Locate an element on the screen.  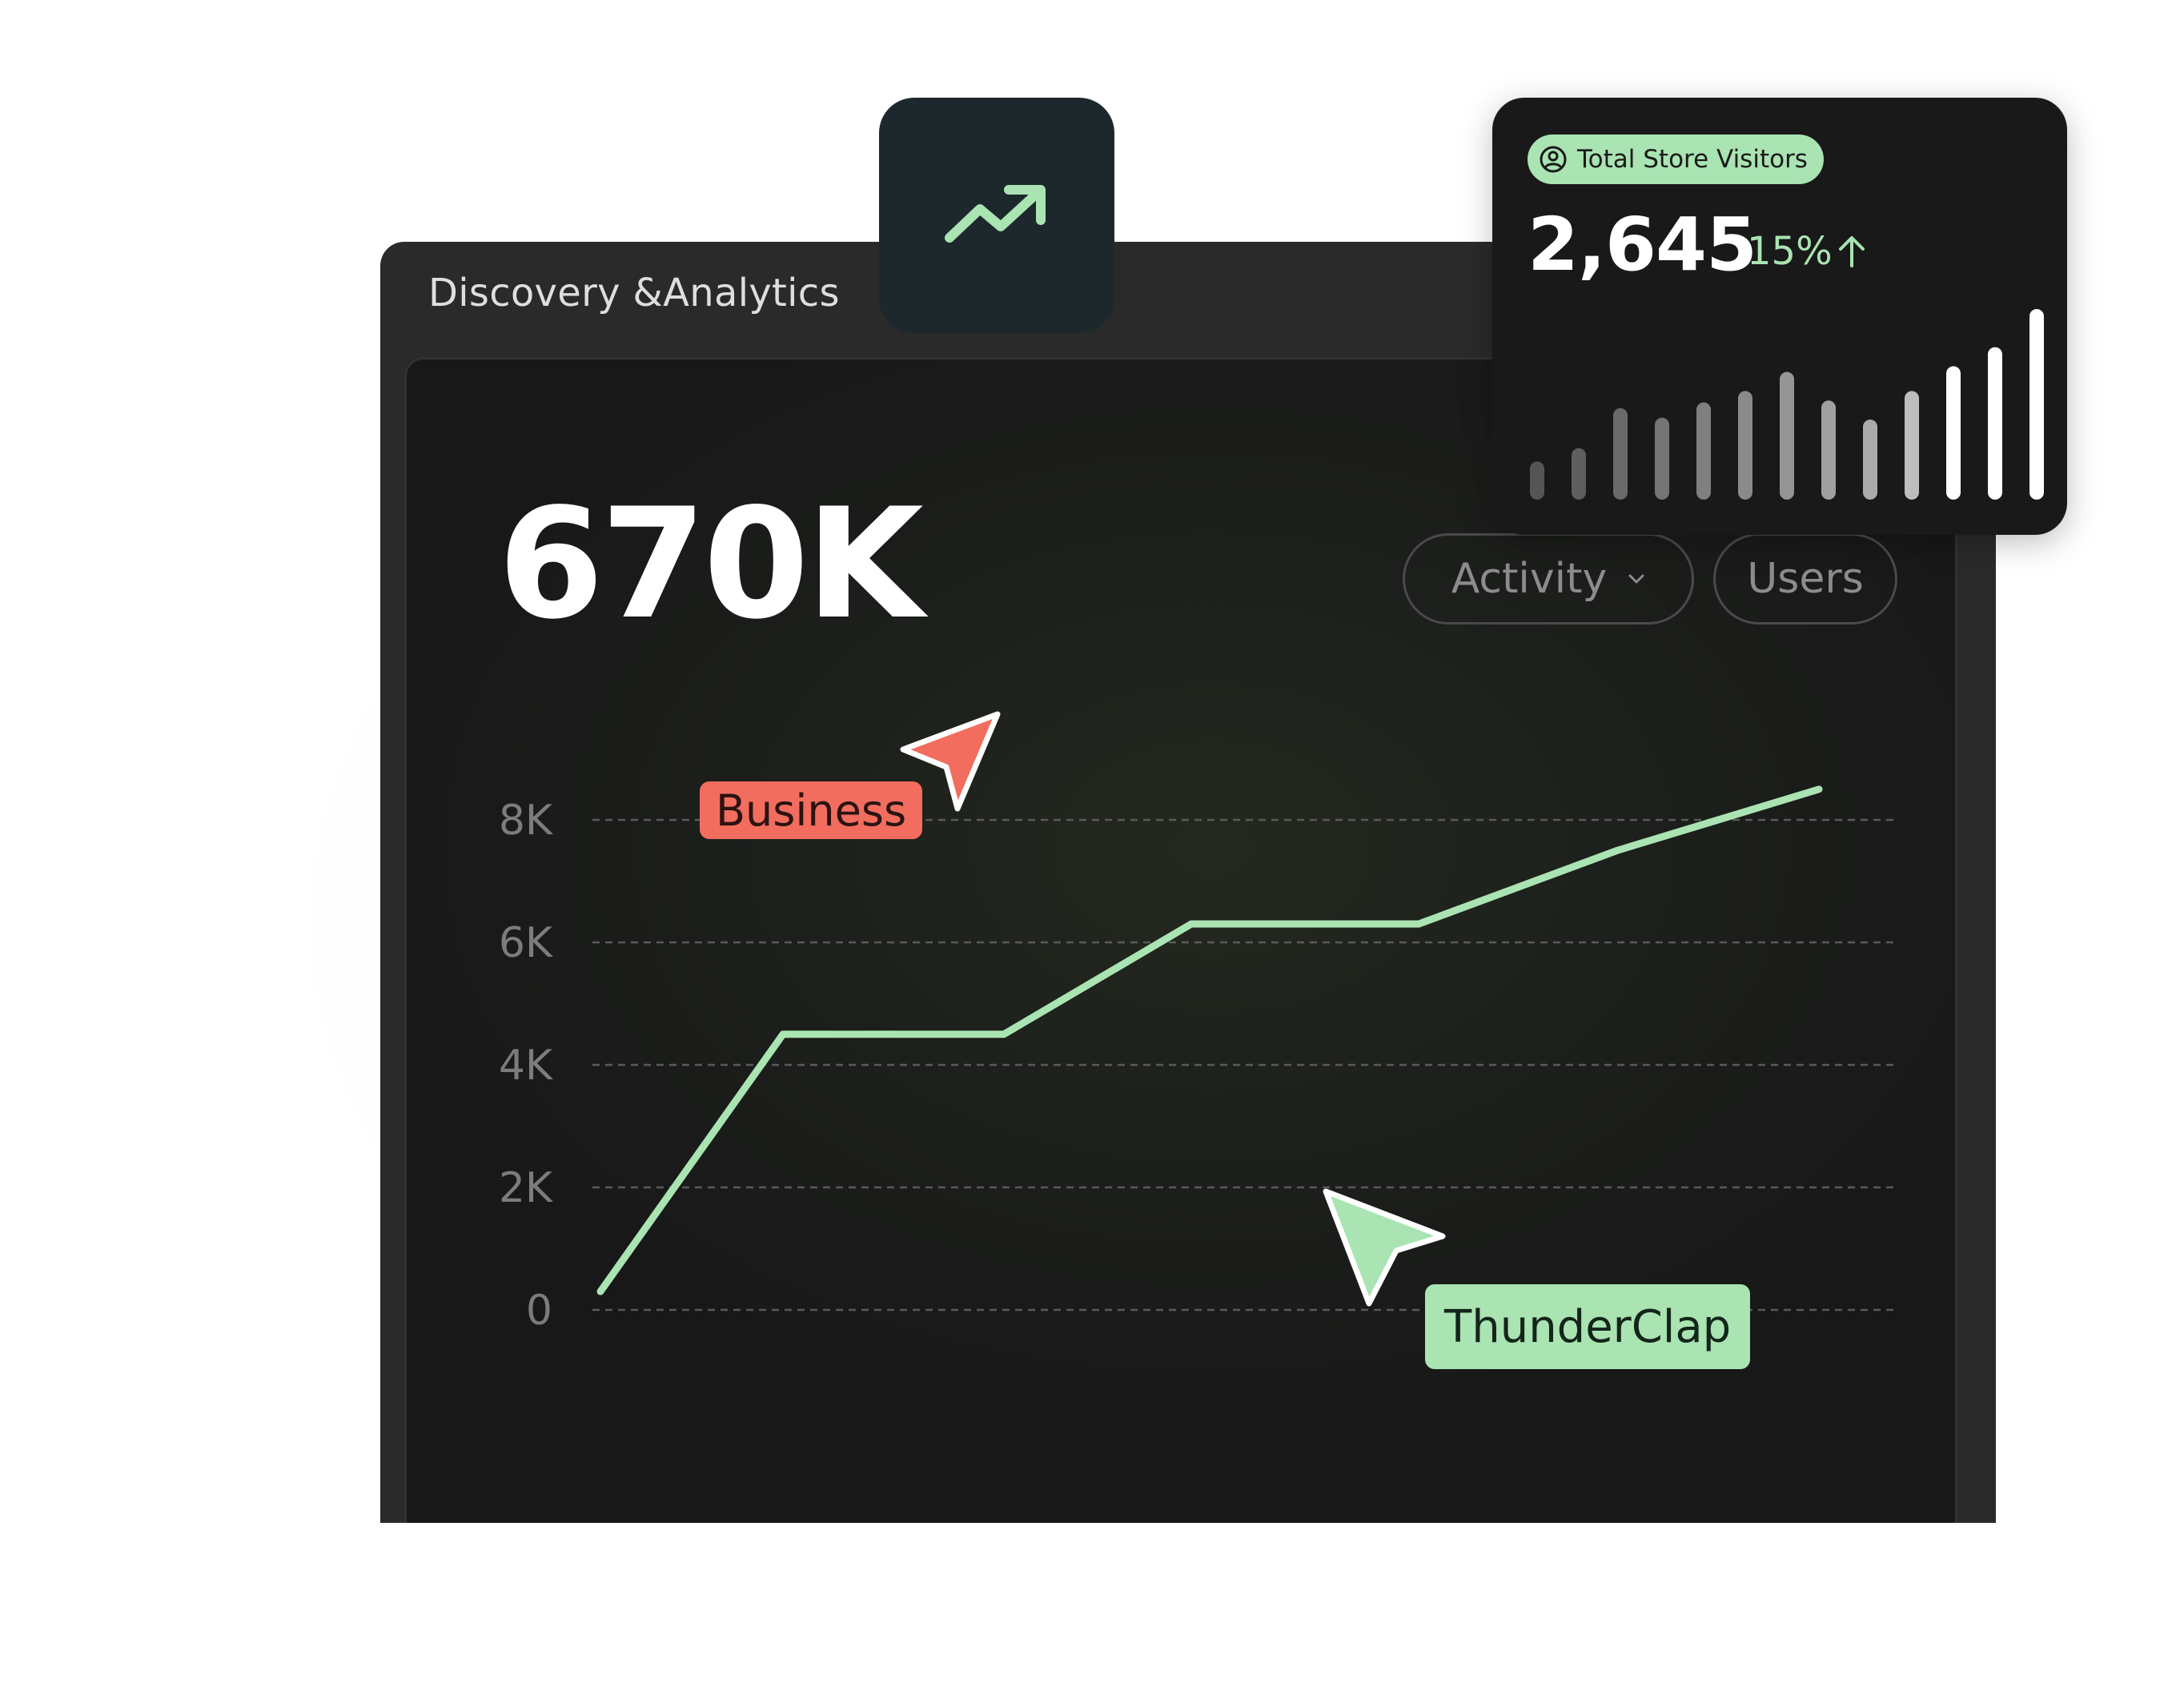
green-cursor-icon is located at coordinates (1384, 1247).